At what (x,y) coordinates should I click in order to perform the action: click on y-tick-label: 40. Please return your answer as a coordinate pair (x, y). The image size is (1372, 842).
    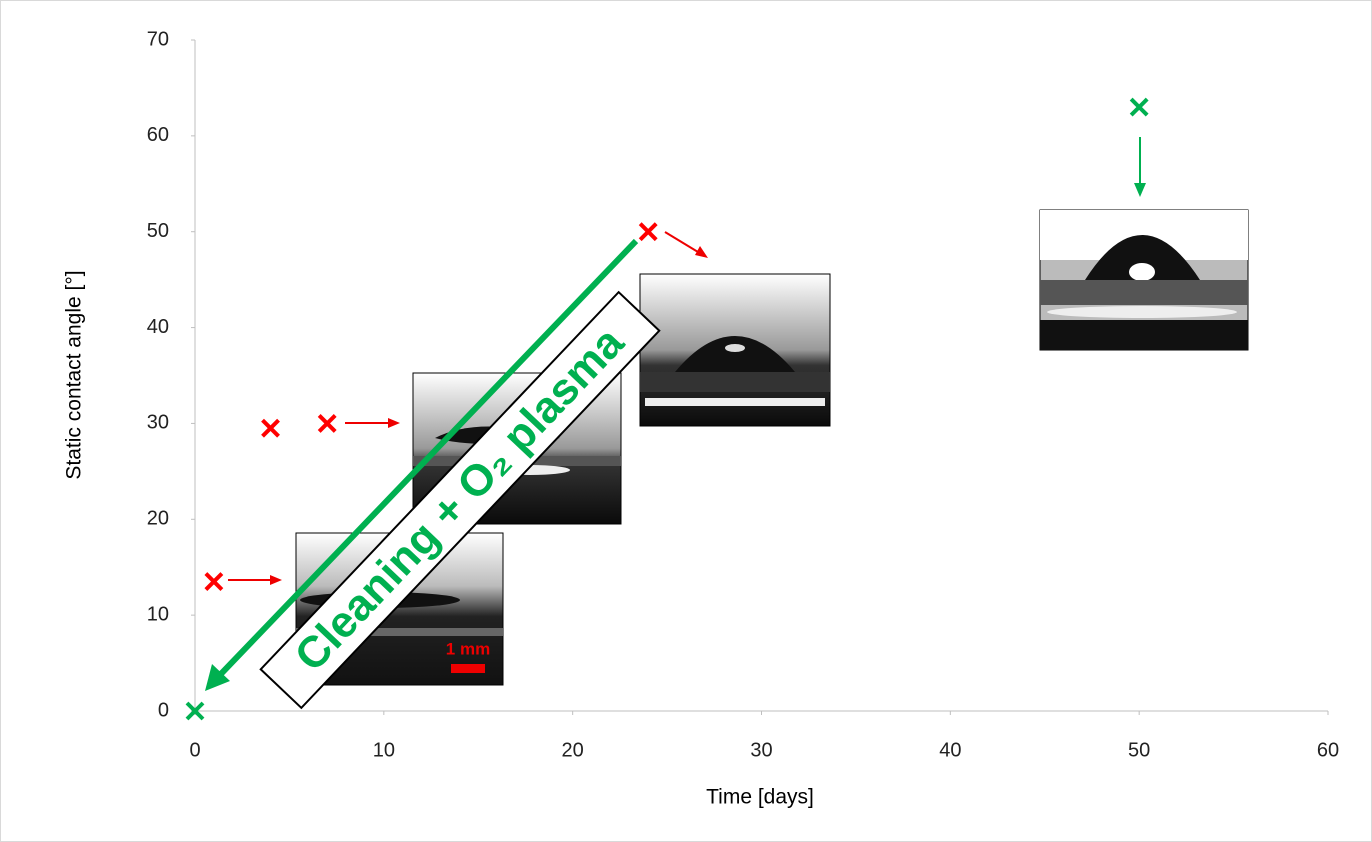
    Looking at the image, I should click on (158, 327).